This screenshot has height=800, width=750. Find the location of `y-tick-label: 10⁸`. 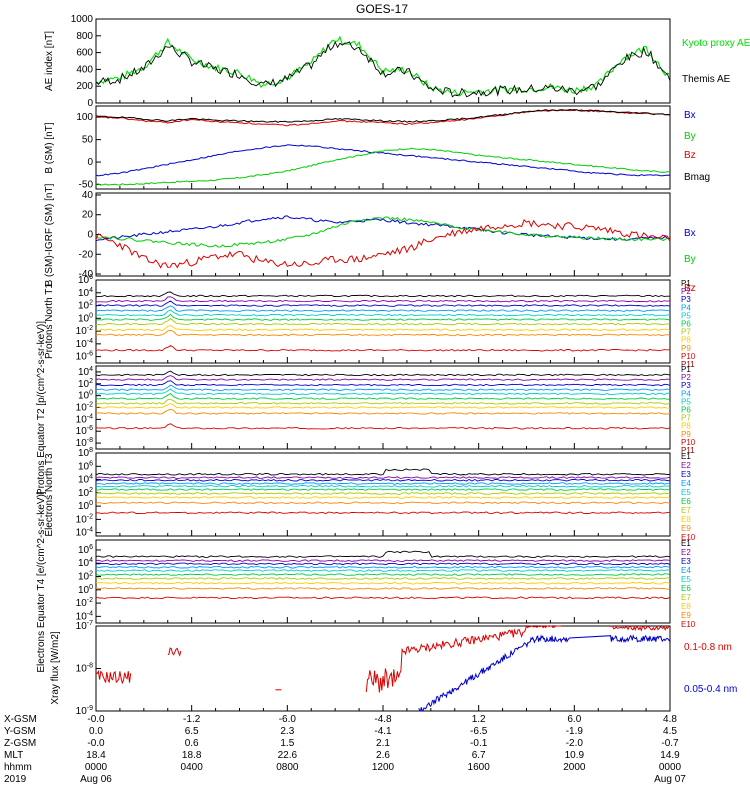

y-tick-label: 10⁸ is located at coordinates (85, 453).